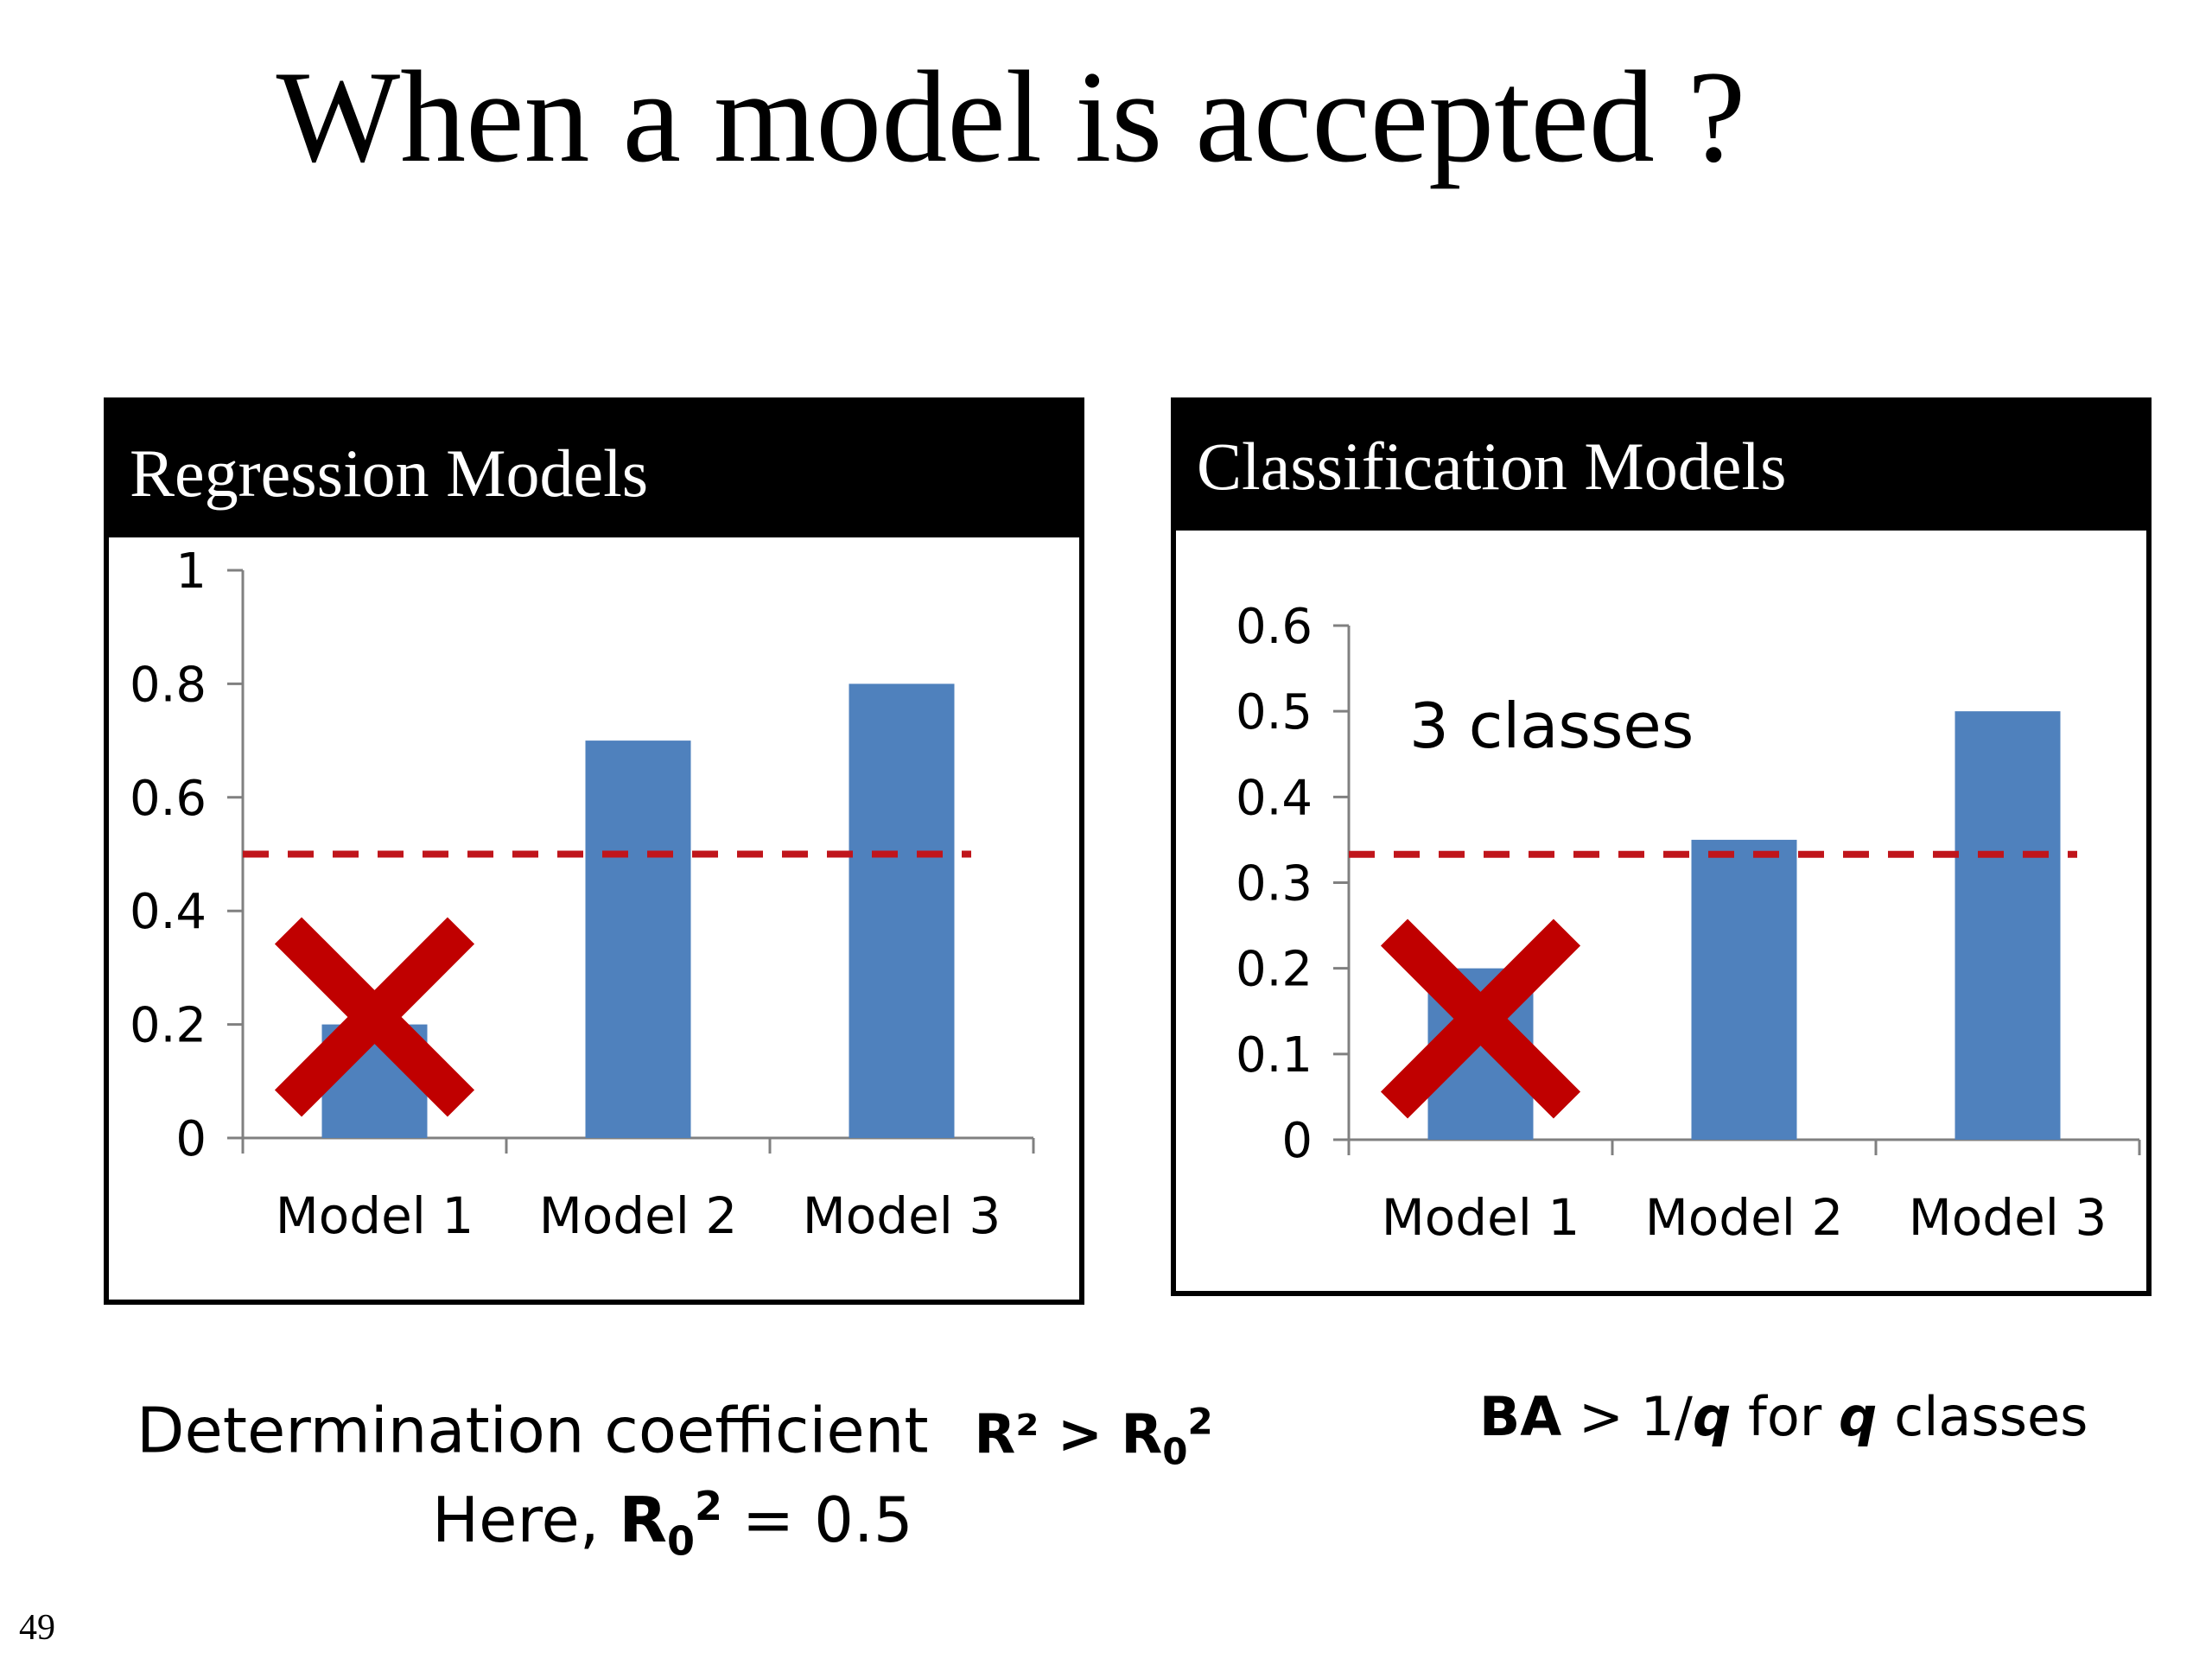 The image size is (2212, 1659). What do you see at coordinates (1712, 1416) in the screenshot?
I see `q-symbol-1: q` at bounding box center [1712, 1416].